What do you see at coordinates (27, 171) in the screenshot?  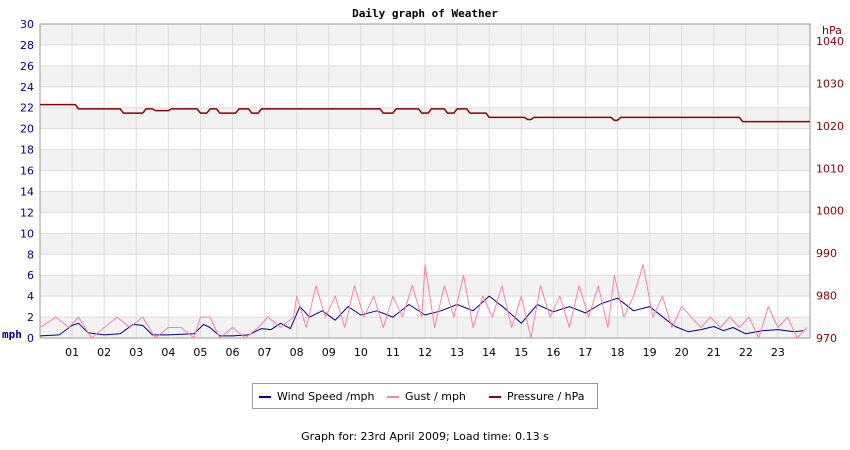 I see `left-tick-label: 16` at bounding box center [27, 171].